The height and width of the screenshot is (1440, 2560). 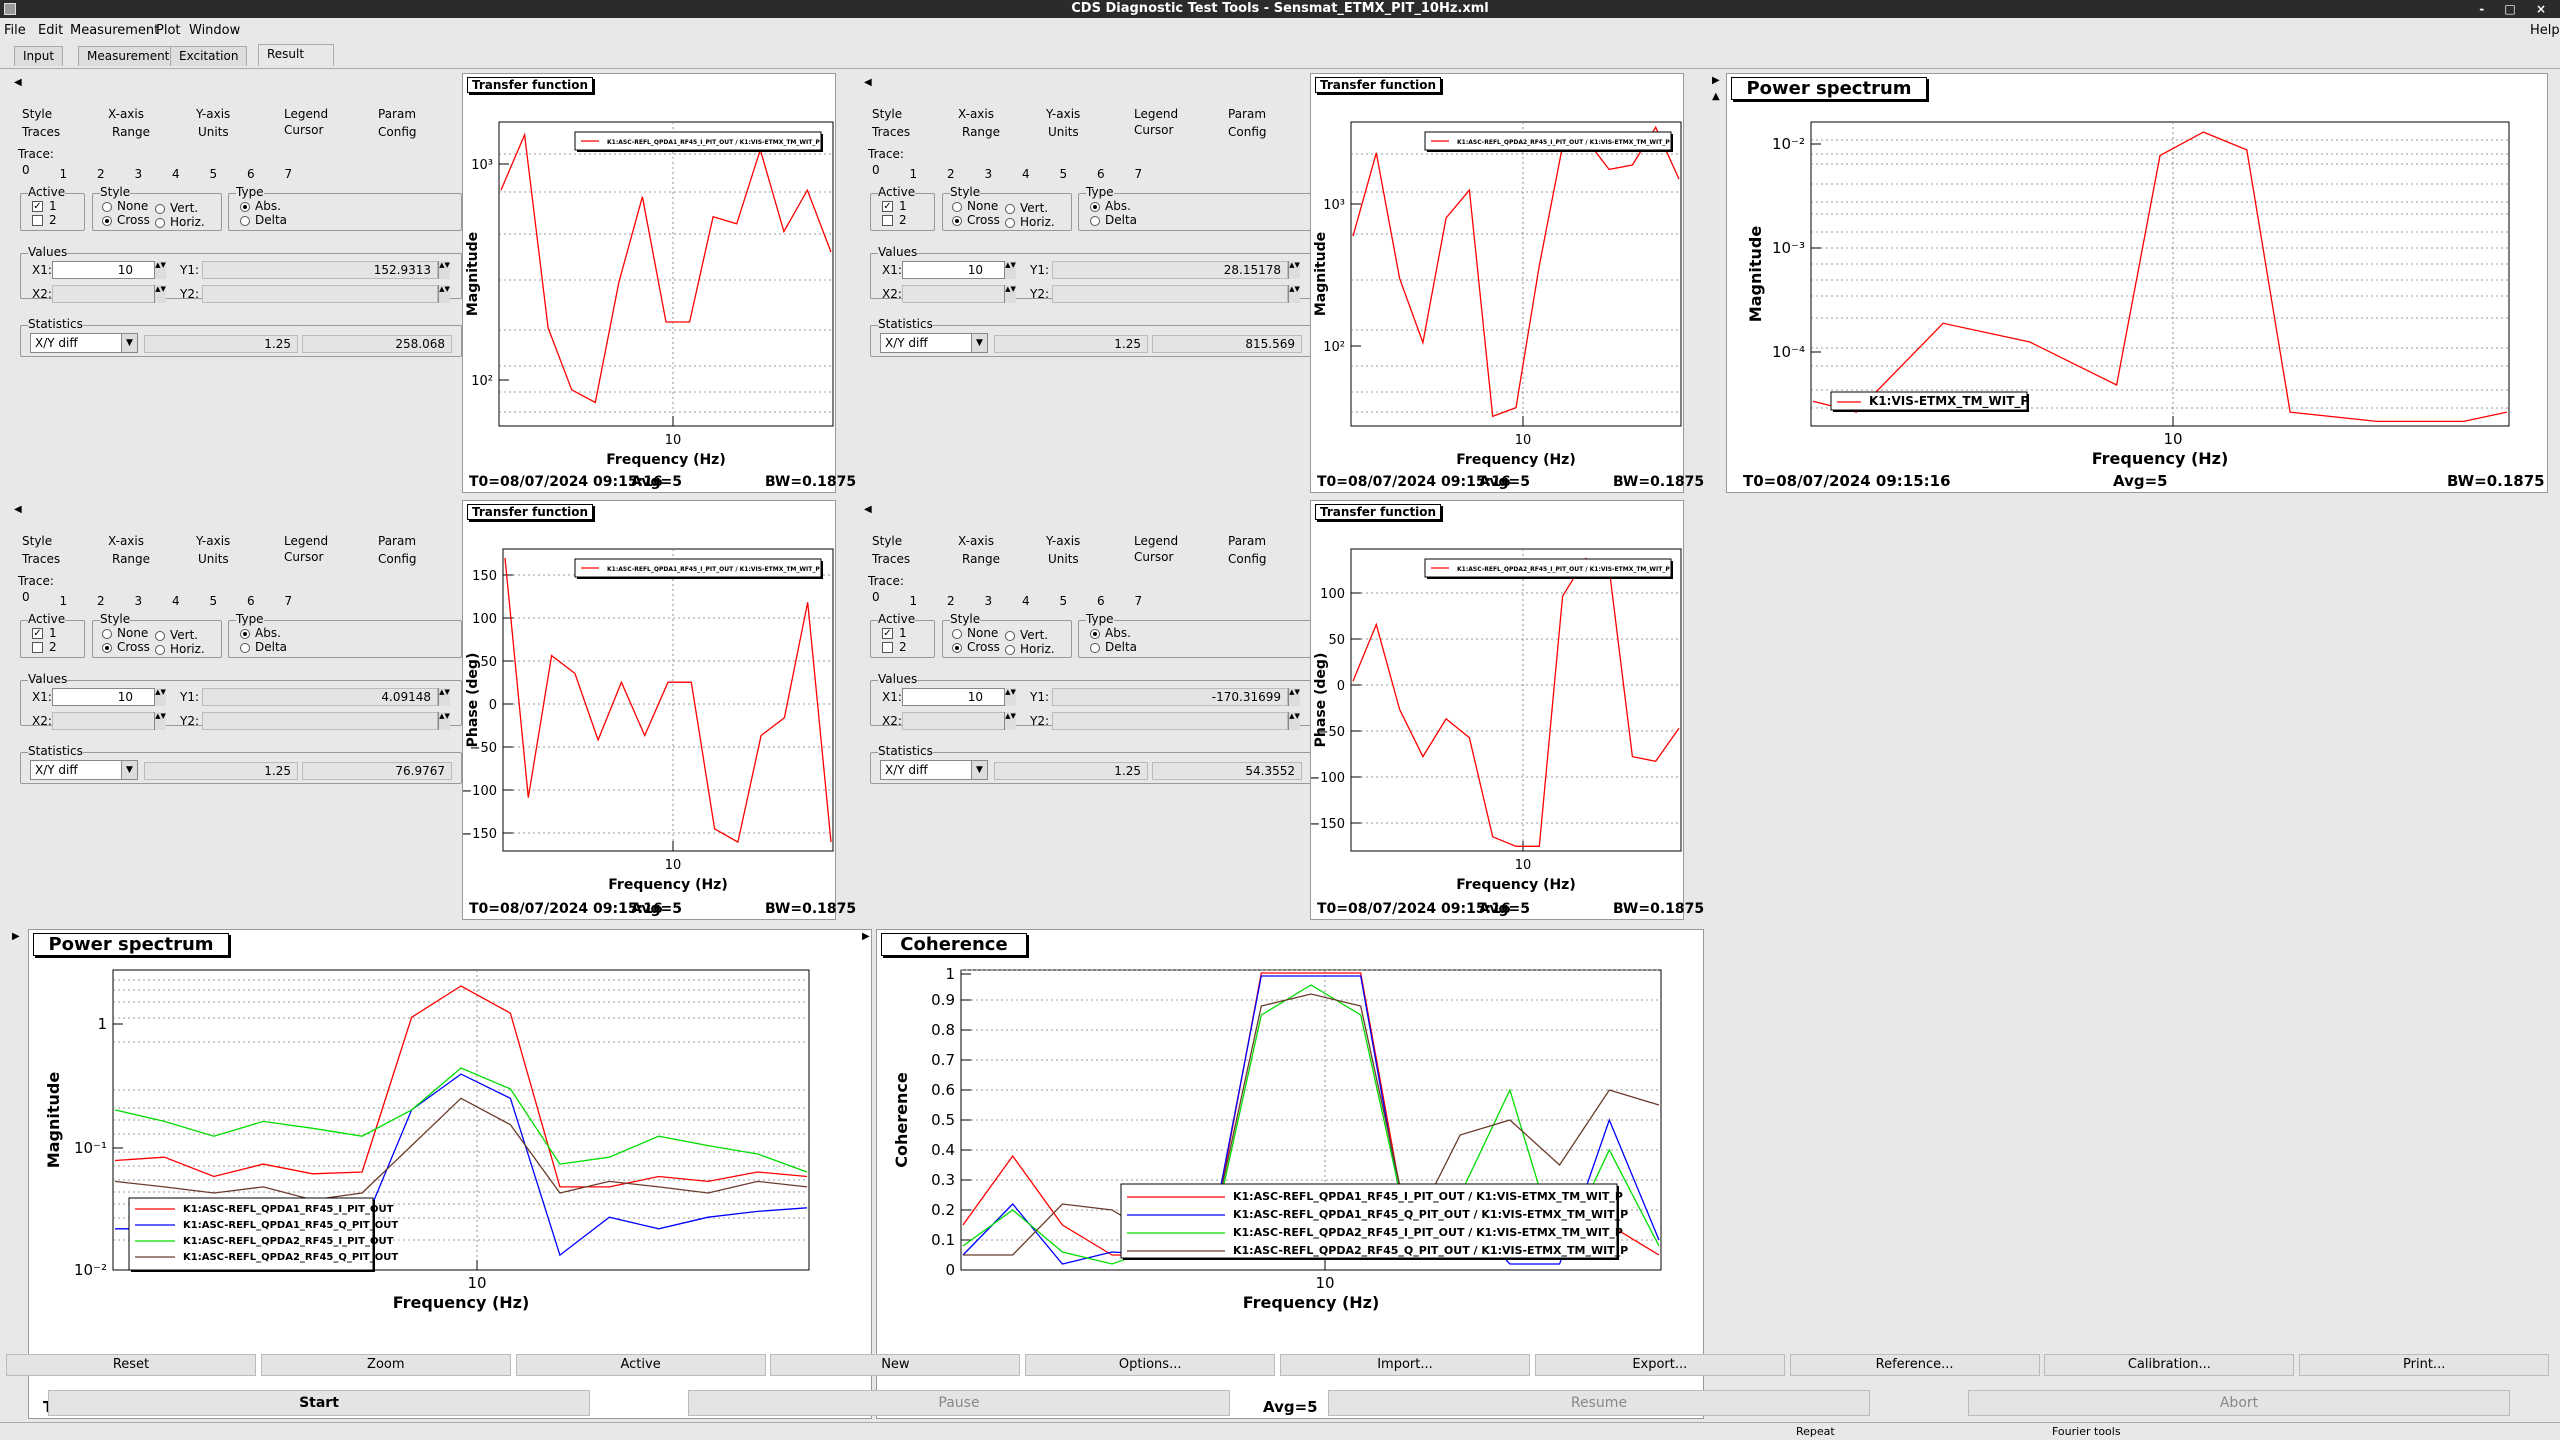 I want to click on checkbox-icon: ✓, so click(x=37, y=633).